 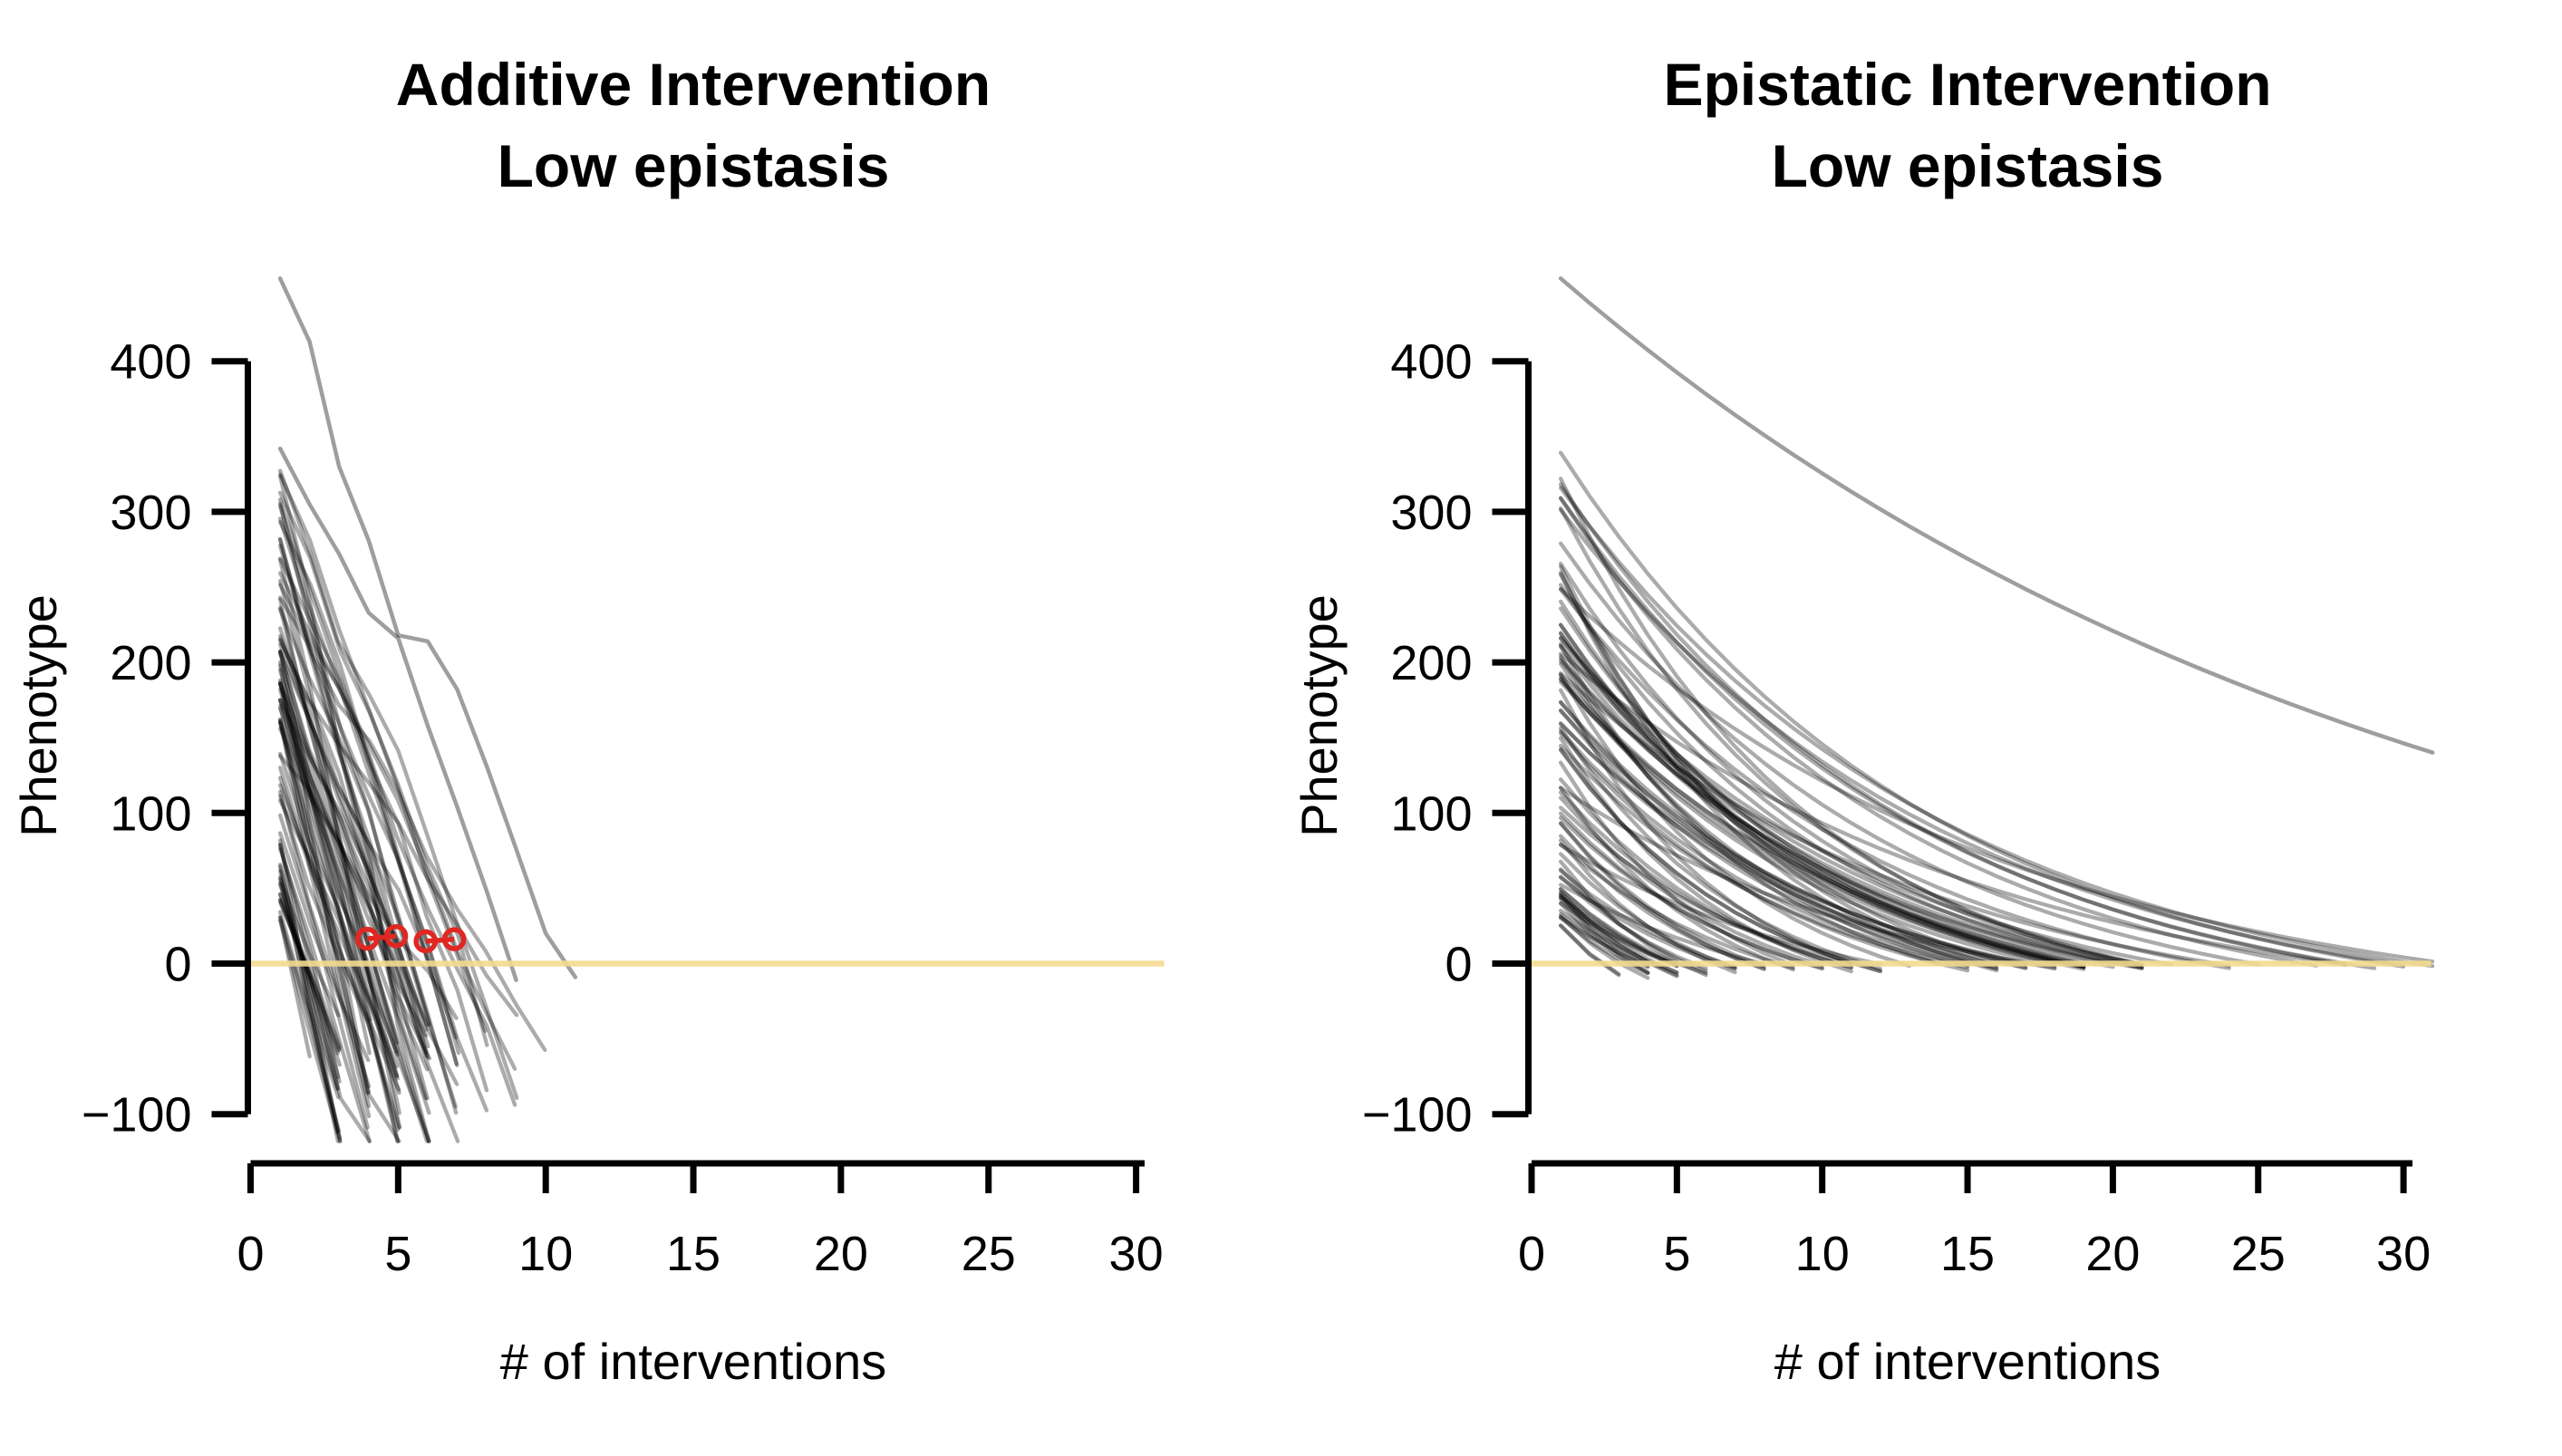 I want to click on y-tick-label: 300, so click(x=150, y=513).